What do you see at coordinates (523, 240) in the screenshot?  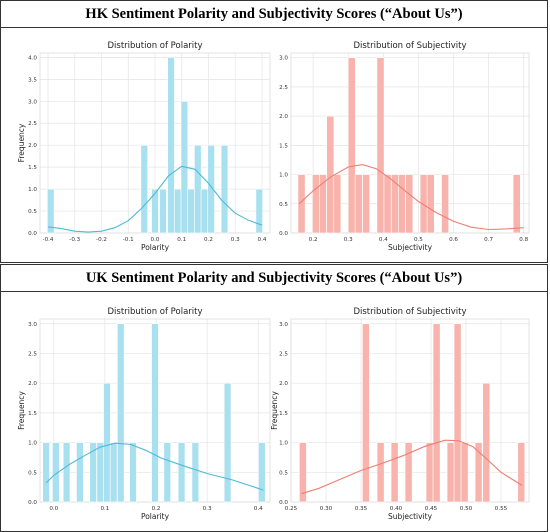 I see `x-tick-label: 0.8` at bounding box center [523, 240].